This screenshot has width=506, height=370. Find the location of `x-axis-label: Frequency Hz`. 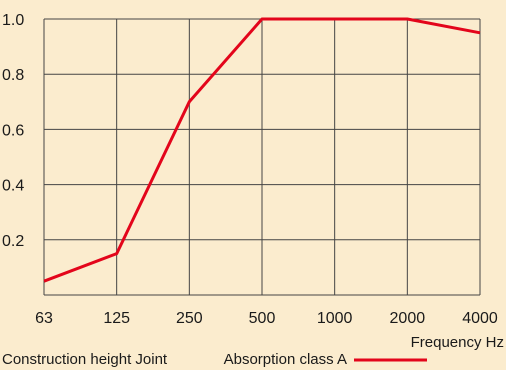

x-axis-label: Frequency Hz is located at coordinates (457, 342).